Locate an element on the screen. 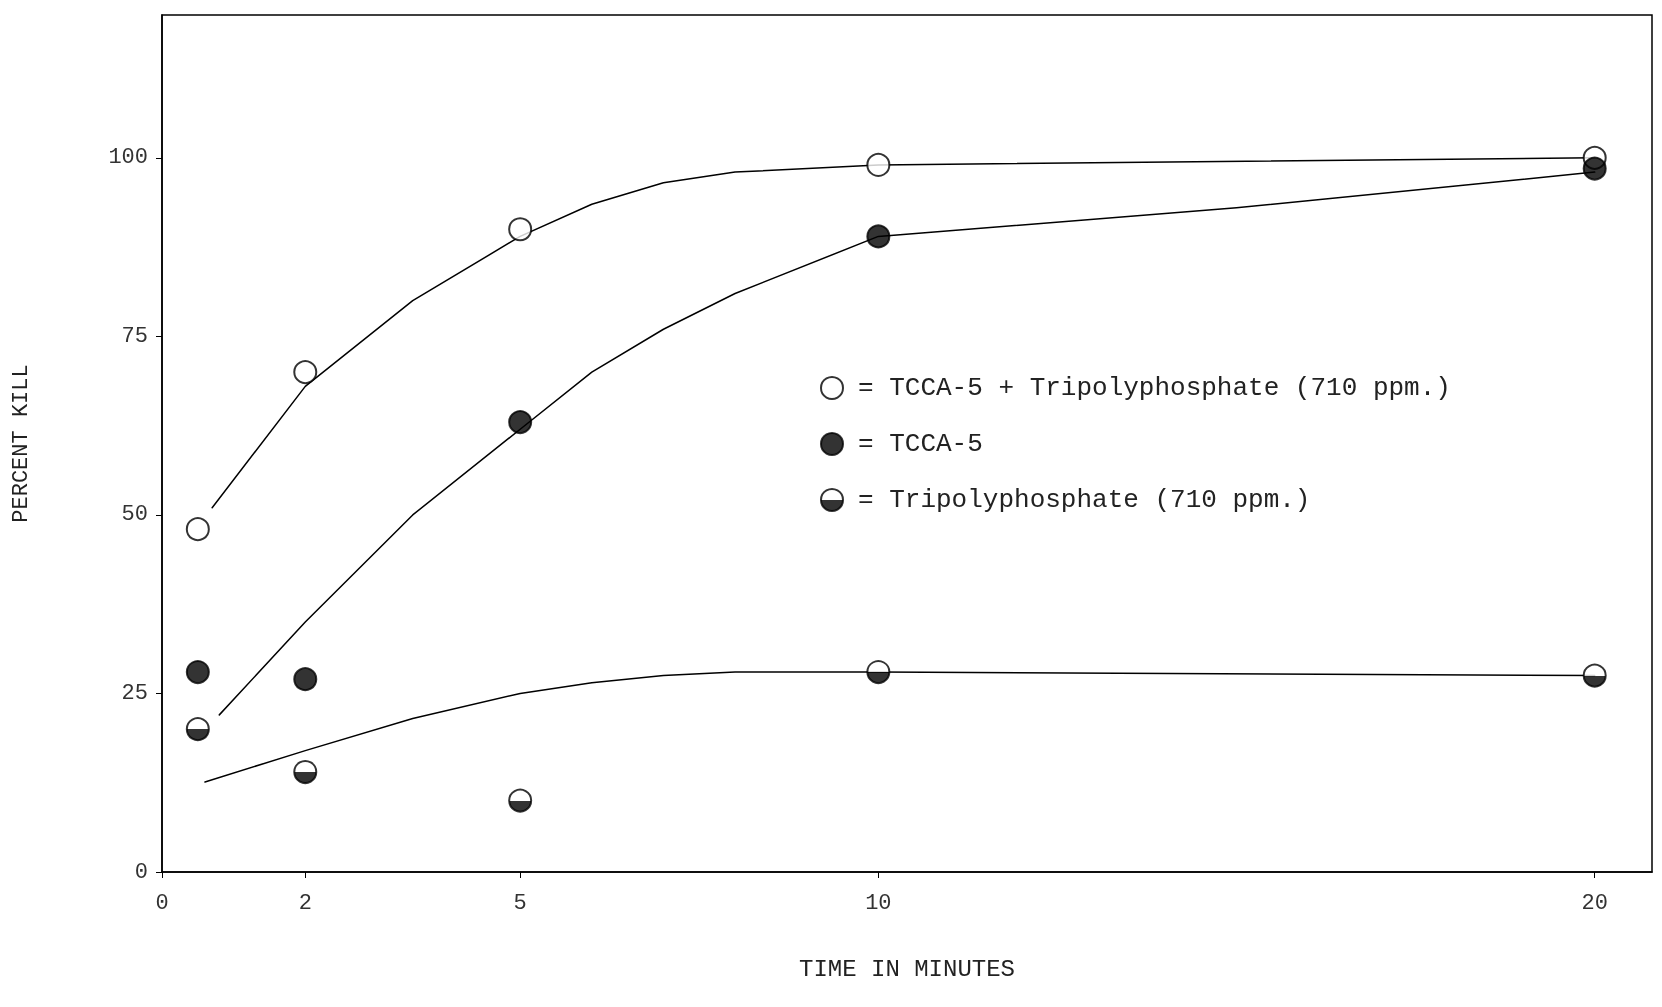 This screenshot has width=1662, height=1007. y-tick-label: 50 is located at coordinates (134, 515).